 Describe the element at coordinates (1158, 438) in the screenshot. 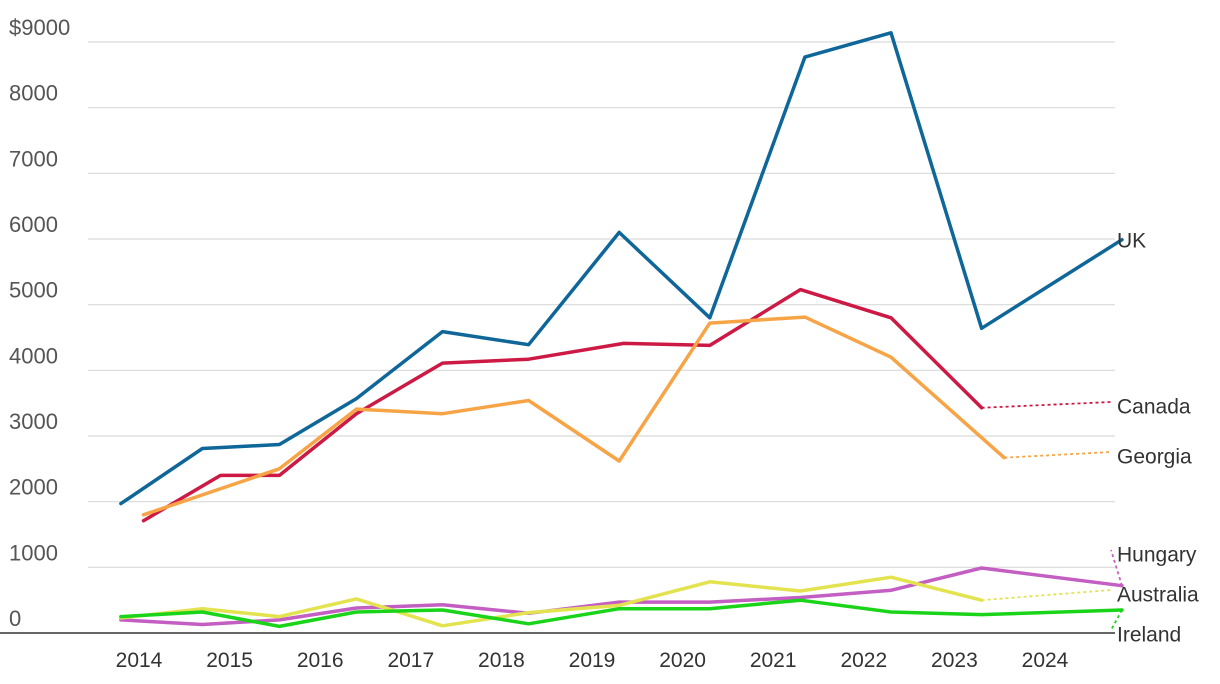

I see `series-labels: UK Canada Georgia Hungary Australia Ireland` at that location.